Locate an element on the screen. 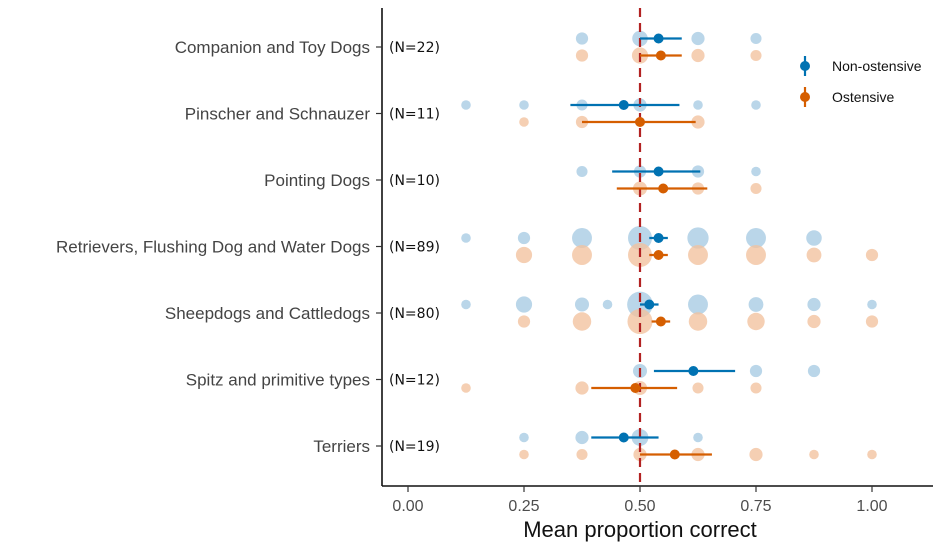  legend-label: Ostensive is located at coordinates (863, 97).